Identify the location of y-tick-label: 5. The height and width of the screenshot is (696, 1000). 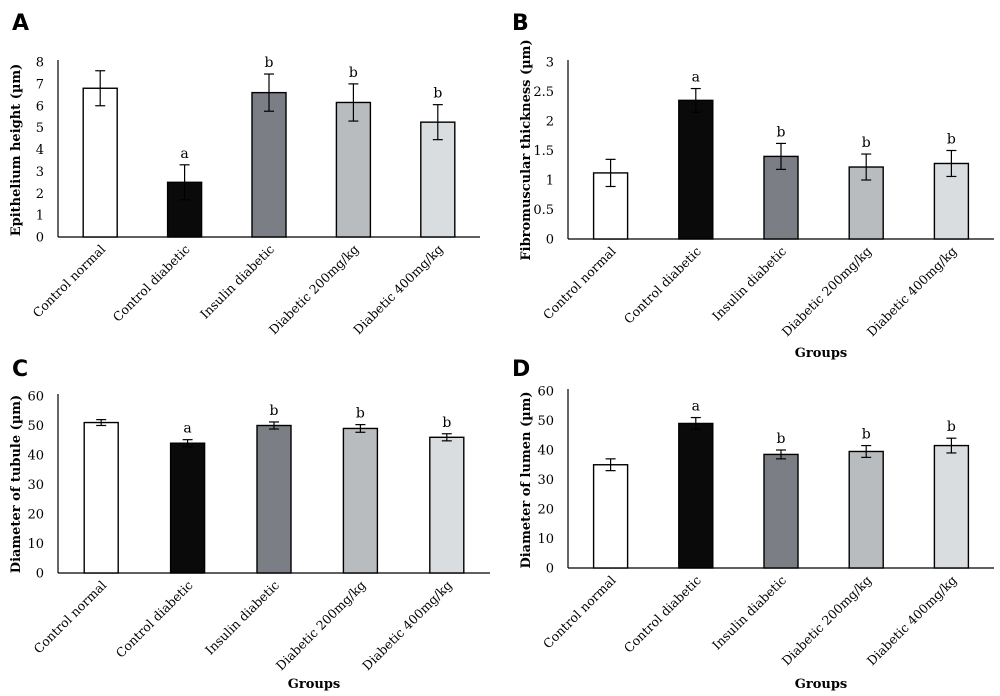
(40, 128).